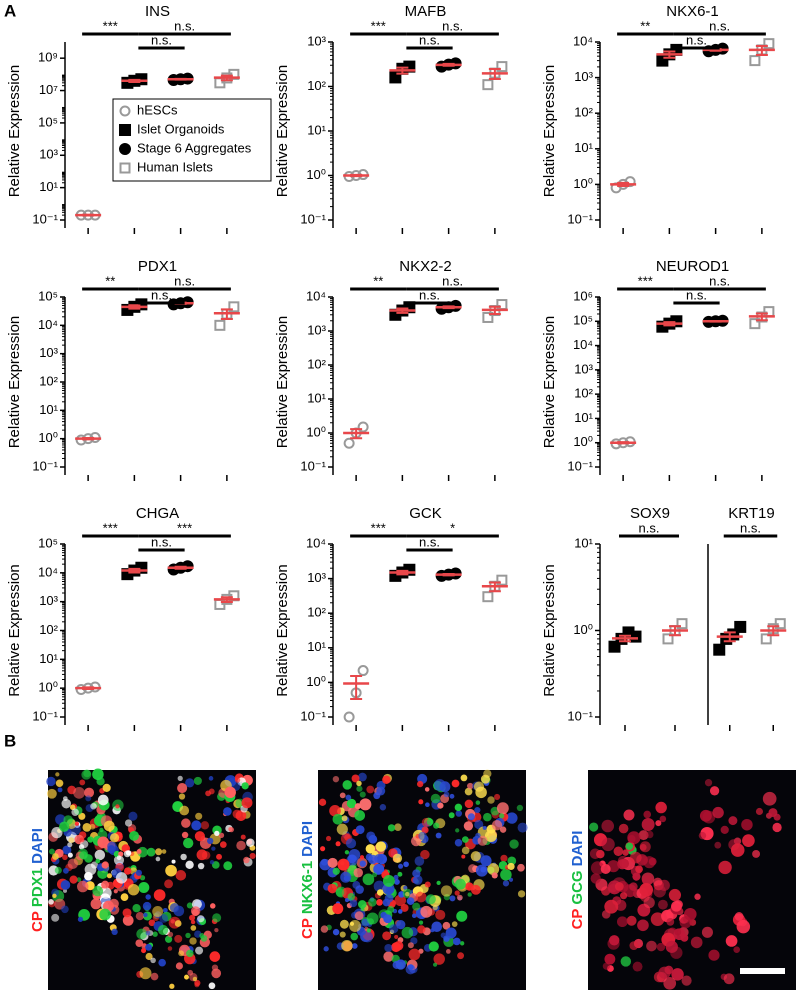 The image size is (800, 992). What do you see at coordinates (194, 147) in the screenshot?
I see `legend-label: Stage 6 Aggregates` at bounding box center [194, 147].